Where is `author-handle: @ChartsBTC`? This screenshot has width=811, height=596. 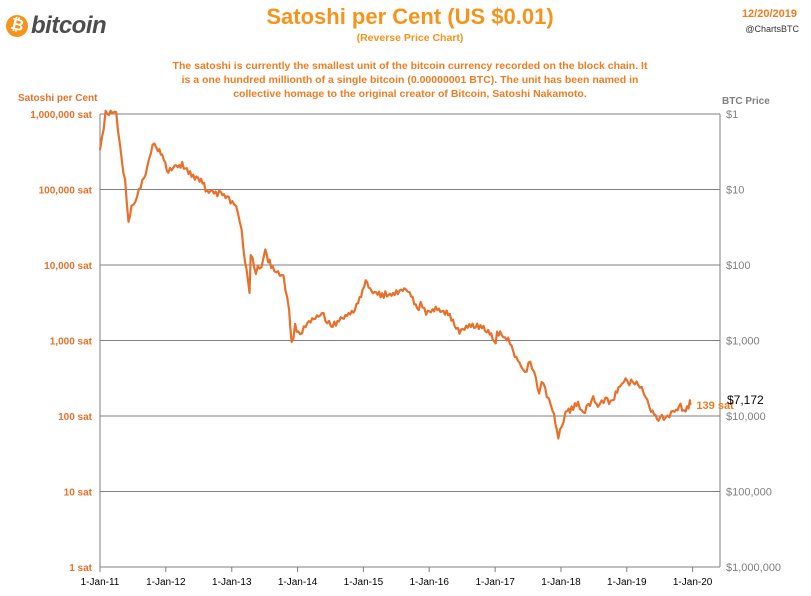 author-handle: @ChartsBTC is located at coordinates (772, 29).